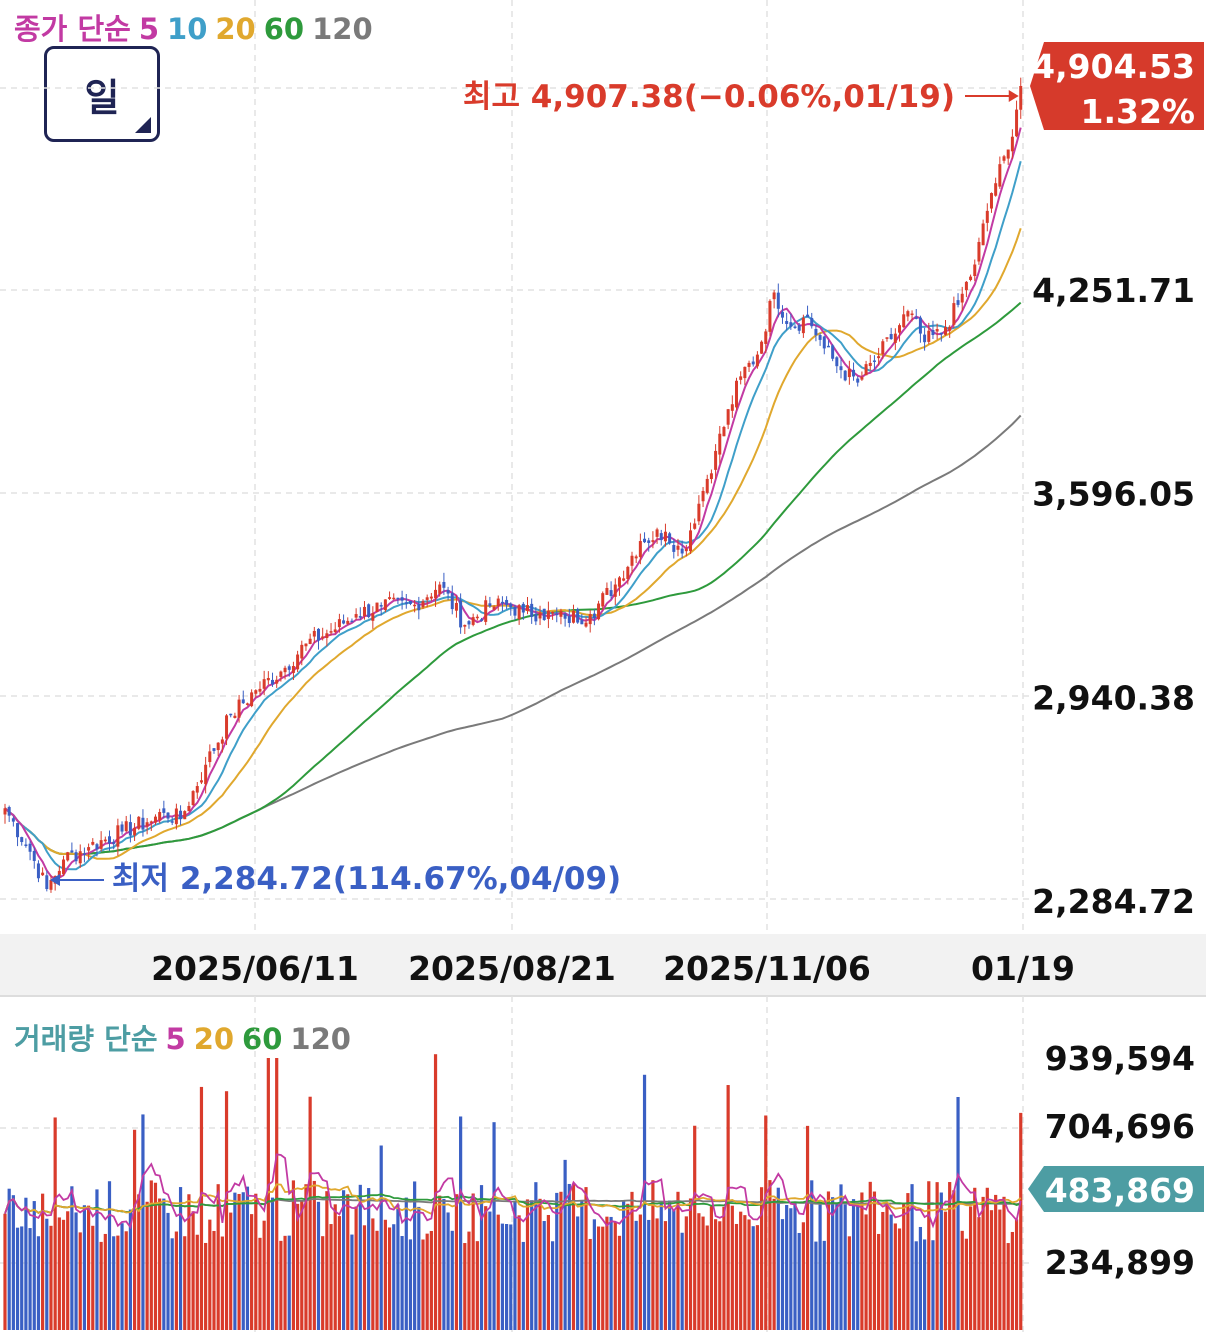  I want to click on price-legend-ma5: 5, so click(149, 29).